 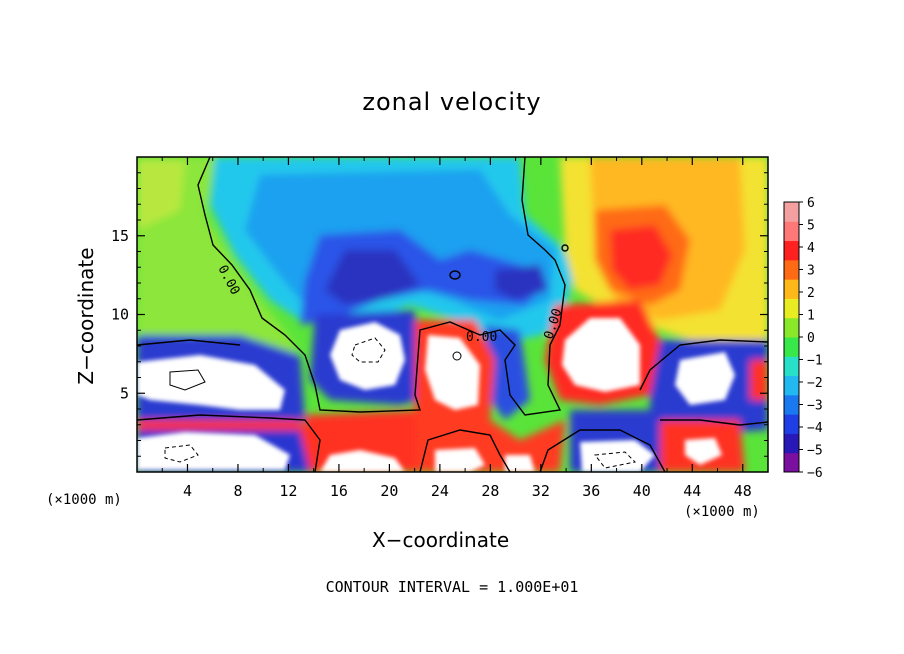 I want to click on colorbar-tick-label: −3, so click(x=815, y=406).